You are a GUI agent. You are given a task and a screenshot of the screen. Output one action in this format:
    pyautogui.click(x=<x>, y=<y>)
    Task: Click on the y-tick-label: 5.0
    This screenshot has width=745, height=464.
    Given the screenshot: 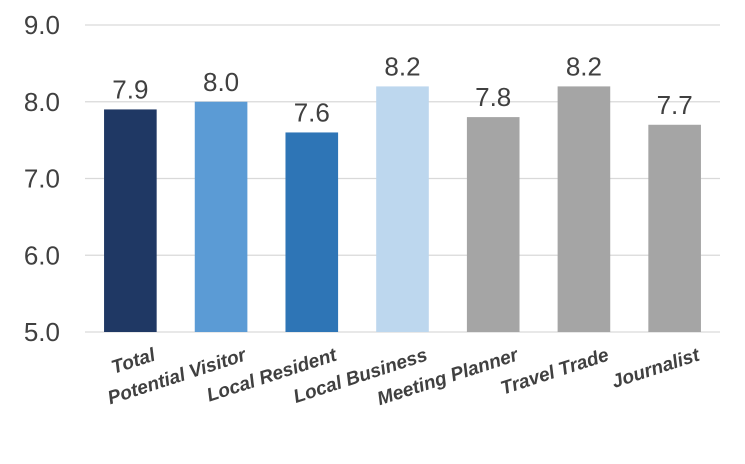 What is the action you would take?
    pyautogui.click(x=42, y=332)
    